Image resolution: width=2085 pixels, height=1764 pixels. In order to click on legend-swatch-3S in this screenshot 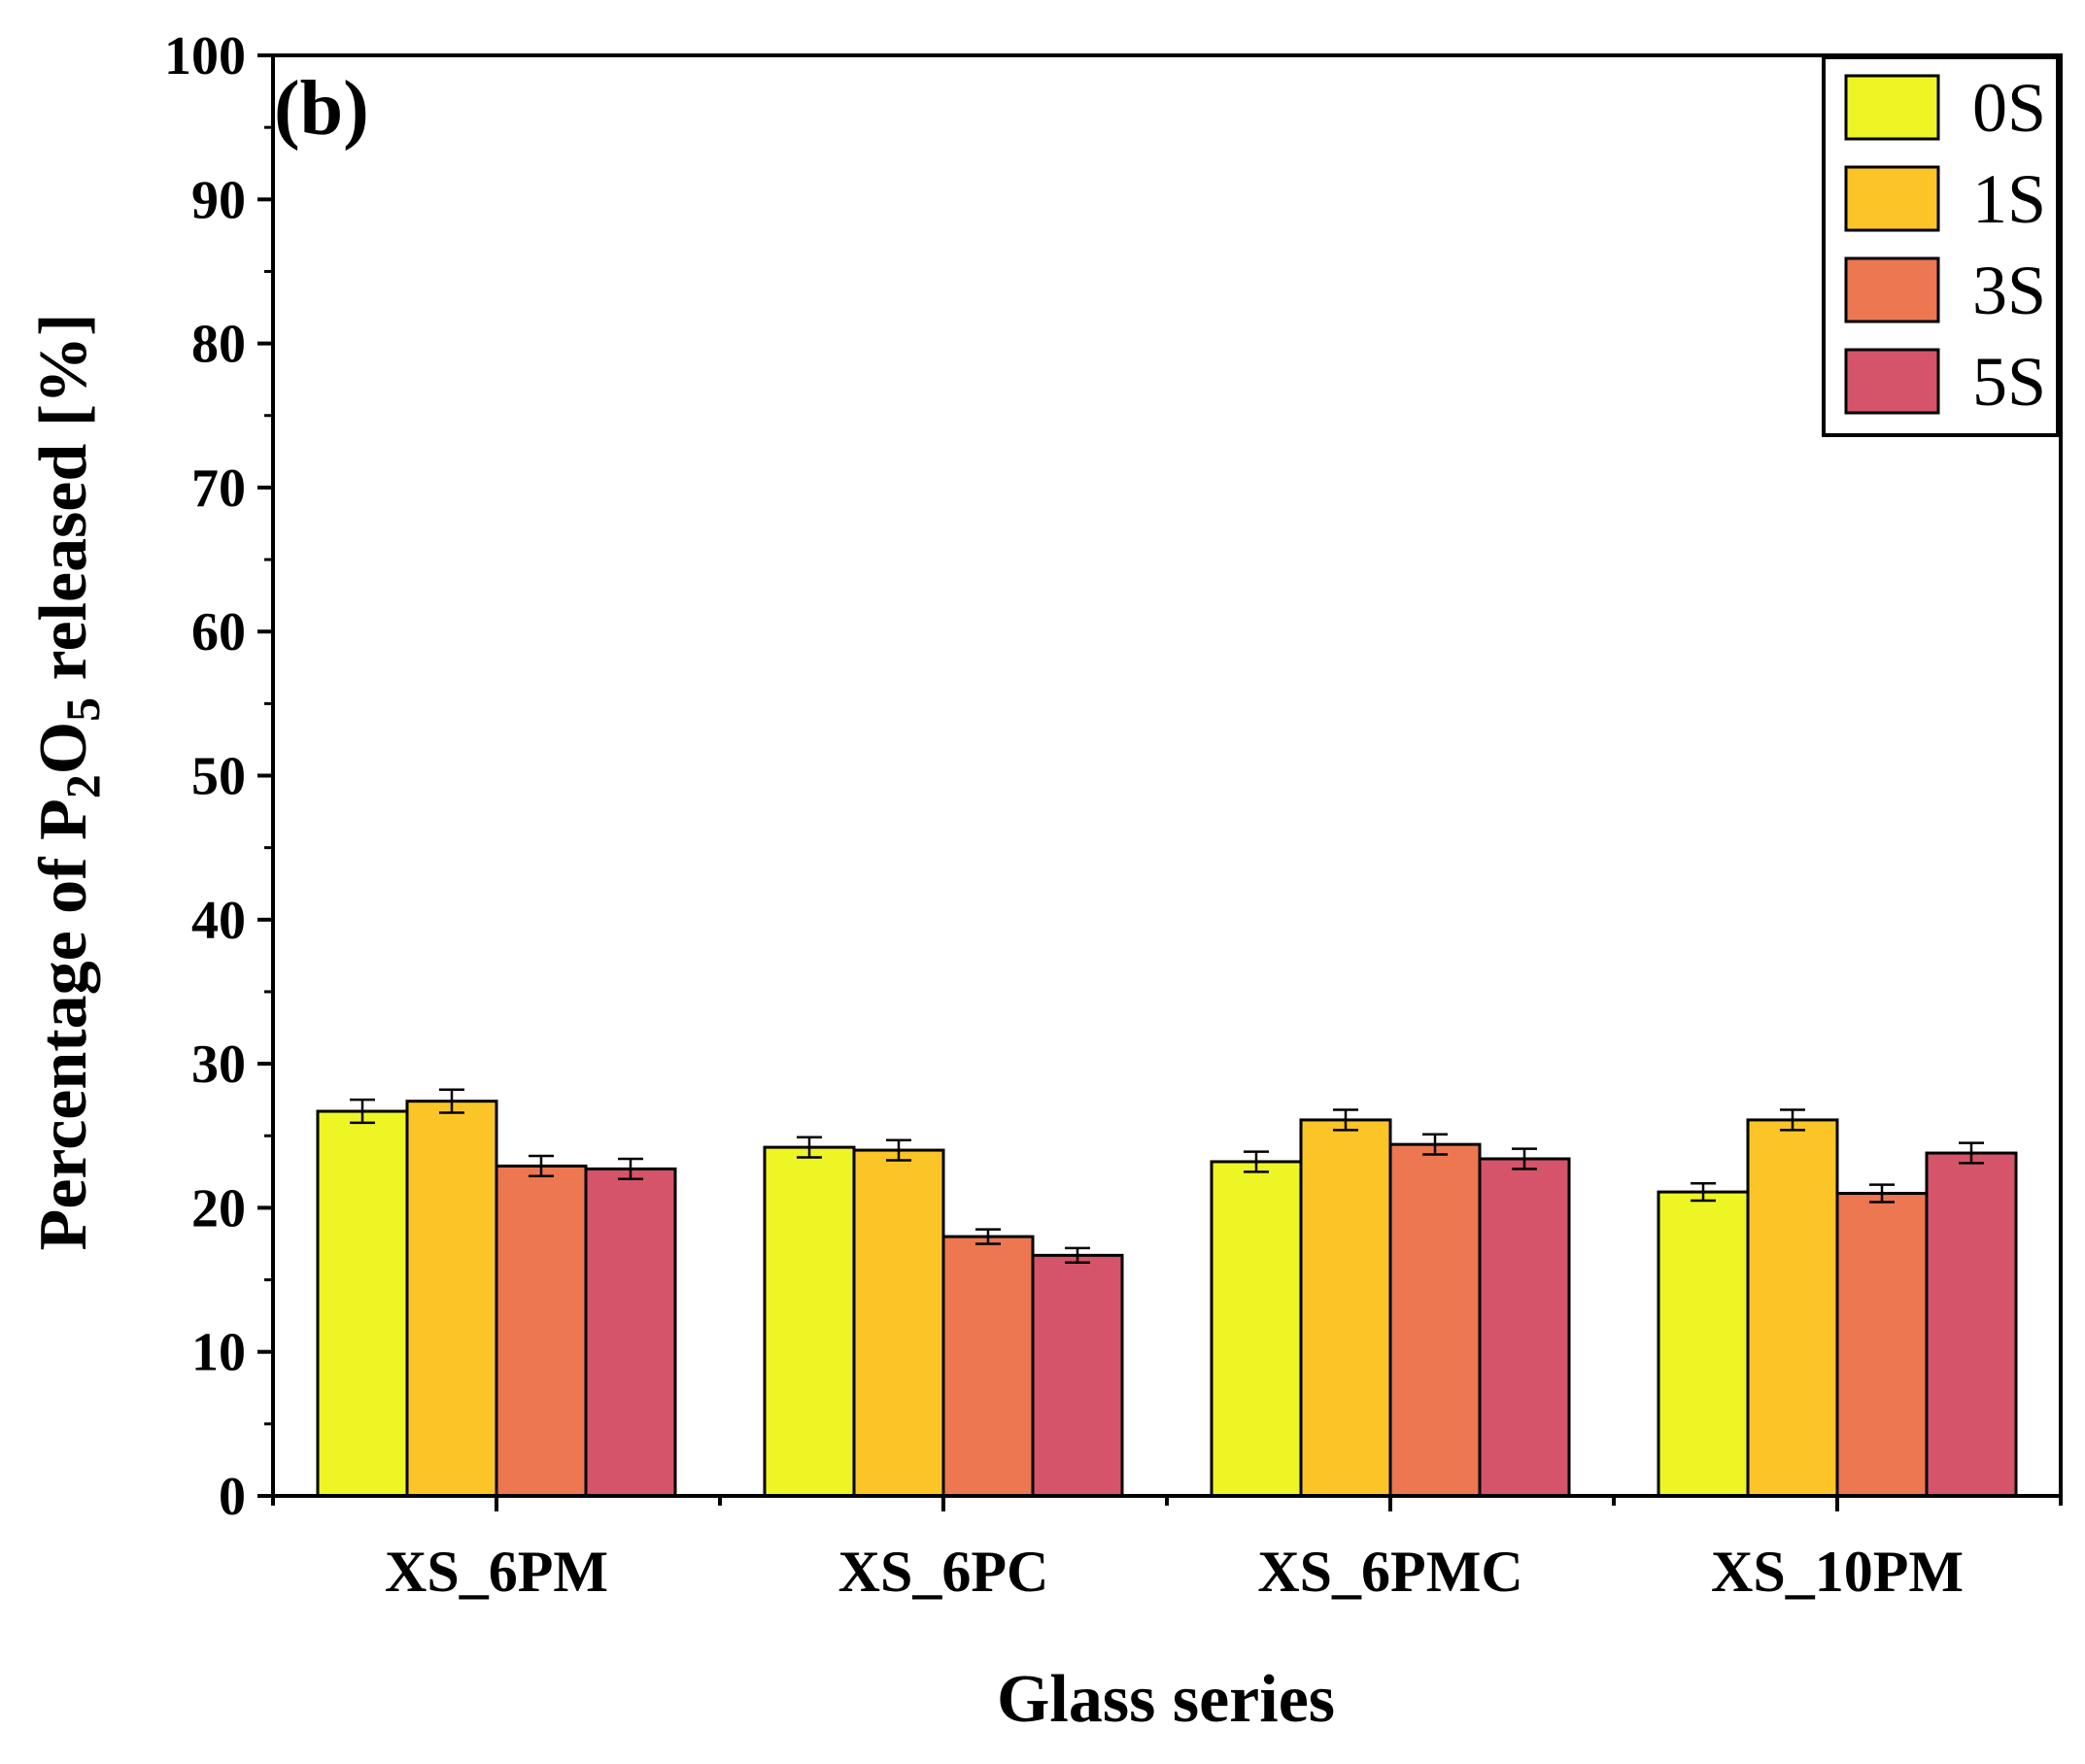, I will do `click(1892, 289)`.